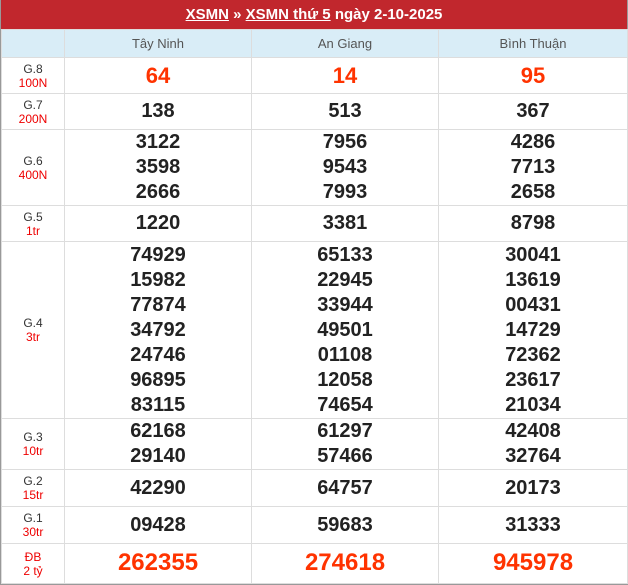 Image resolution: width=628 pixels, height=585 pixels. What do you see at coordinates (533, 75) in the screenshot?
I see `result-number: 95` at bounding box center [533, 75].